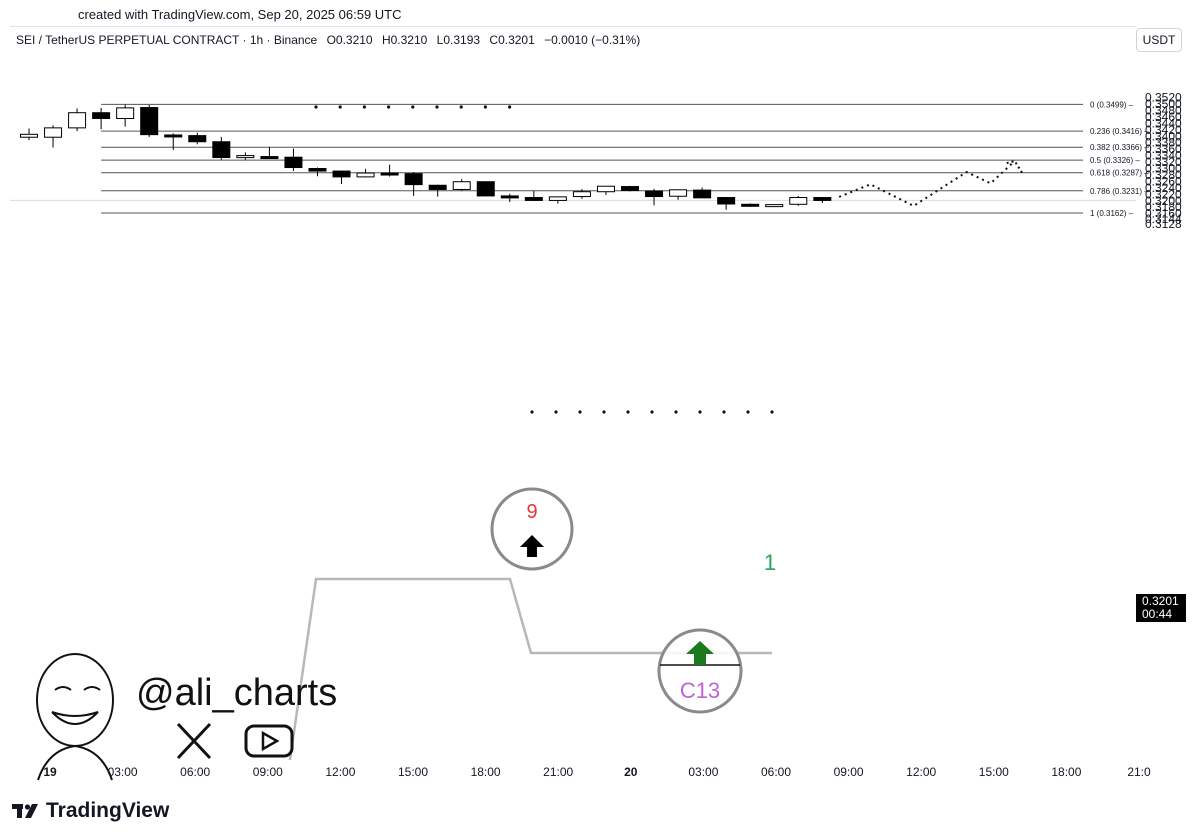 The image size is (1200, 839). Describe the element at coordinates (532, 546) in the screenshot. I see `arrow-up-icon` at that location.